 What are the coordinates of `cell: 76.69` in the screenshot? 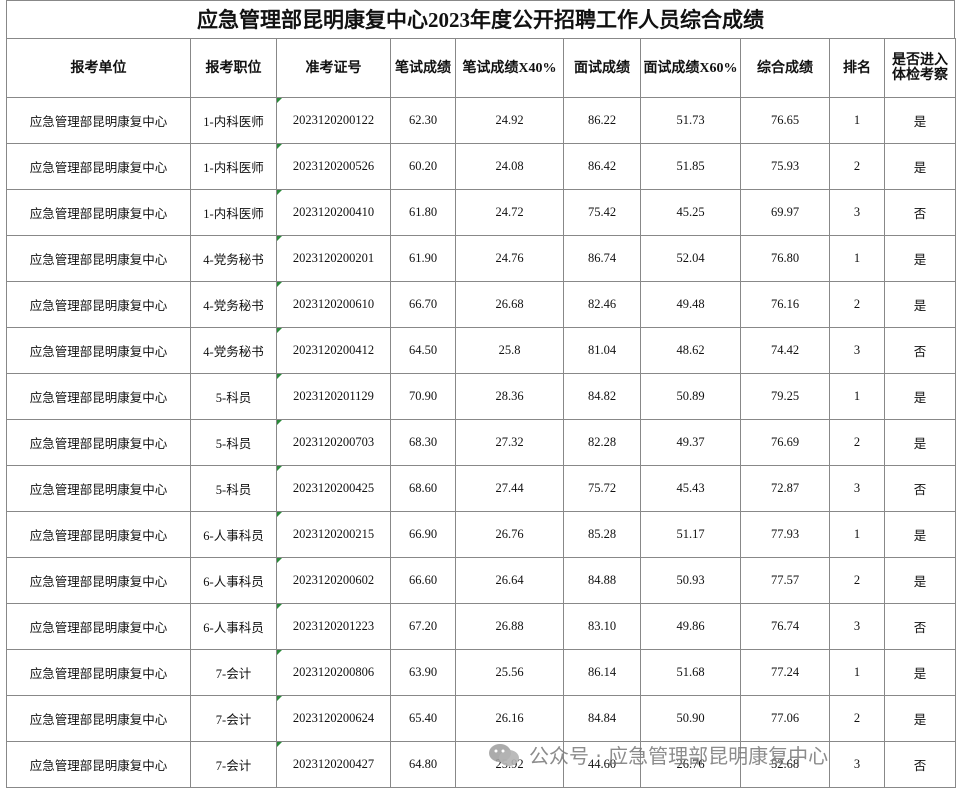 It's located at (785, 442).